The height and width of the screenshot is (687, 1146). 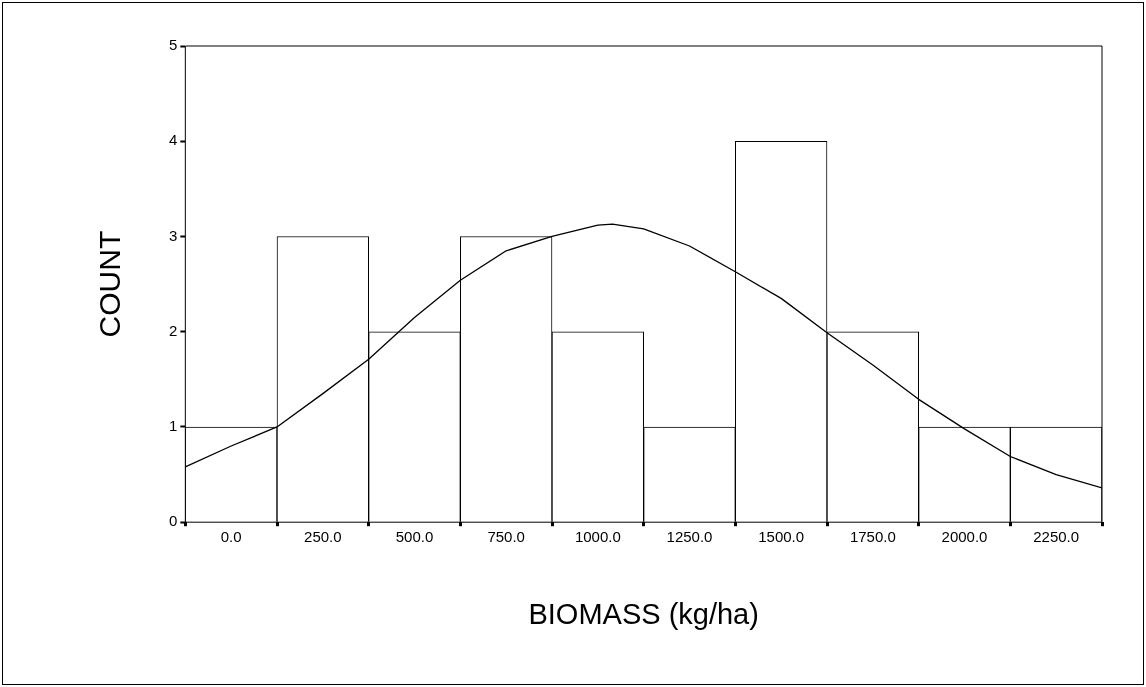 What do you see at coordinates (414, 537) in the screenshot?
I see `x-tick-label: 500.0` at bounding box center [414, 537].